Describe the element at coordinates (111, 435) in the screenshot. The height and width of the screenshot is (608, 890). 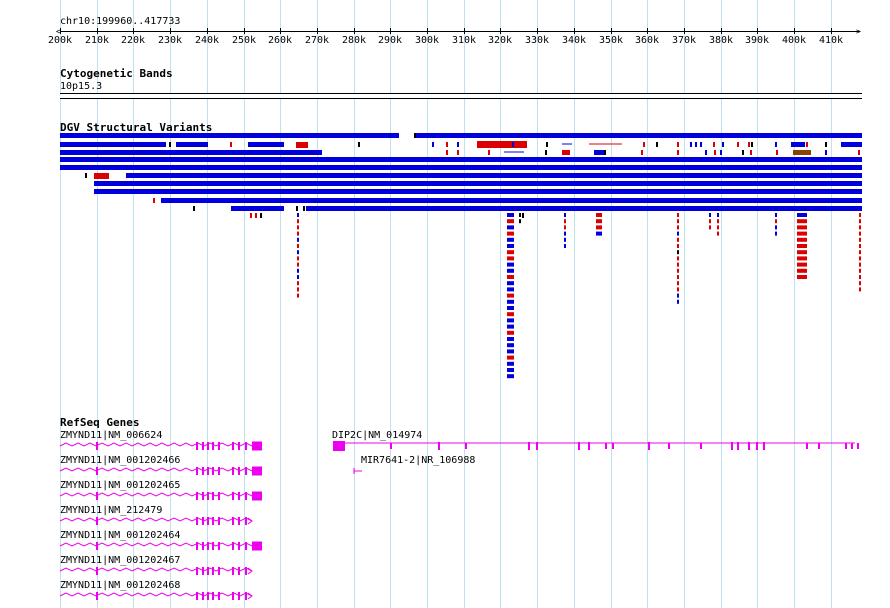
I see `gene-label: ZMYND11|NM_006624` at that location.